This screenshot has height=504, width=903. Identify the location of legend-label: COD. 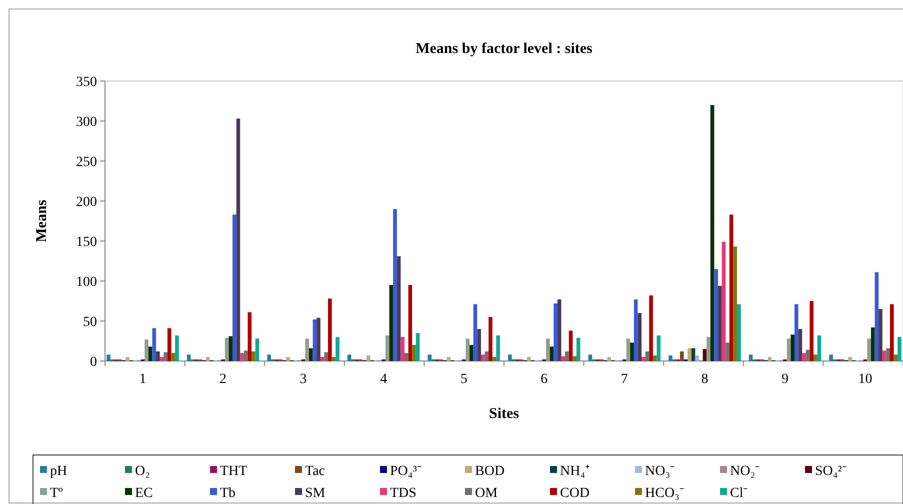
(575, 493).